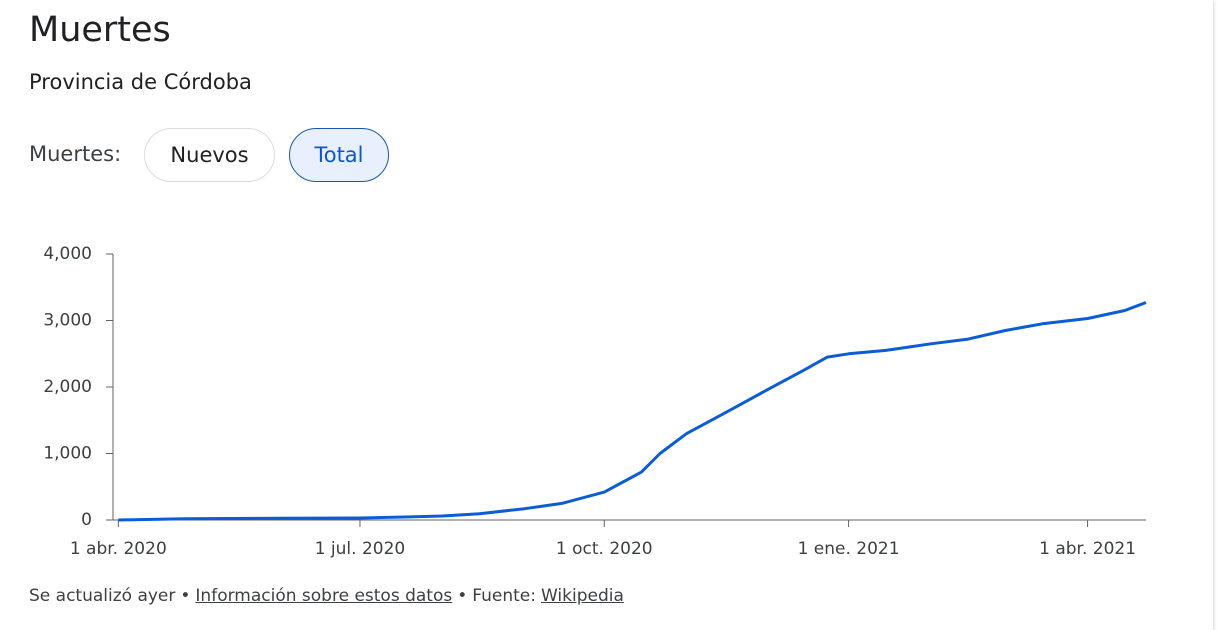  Describe the element at coordinates (86, 520) in the screenshot. I see `y-tick-label: 0` at that location.